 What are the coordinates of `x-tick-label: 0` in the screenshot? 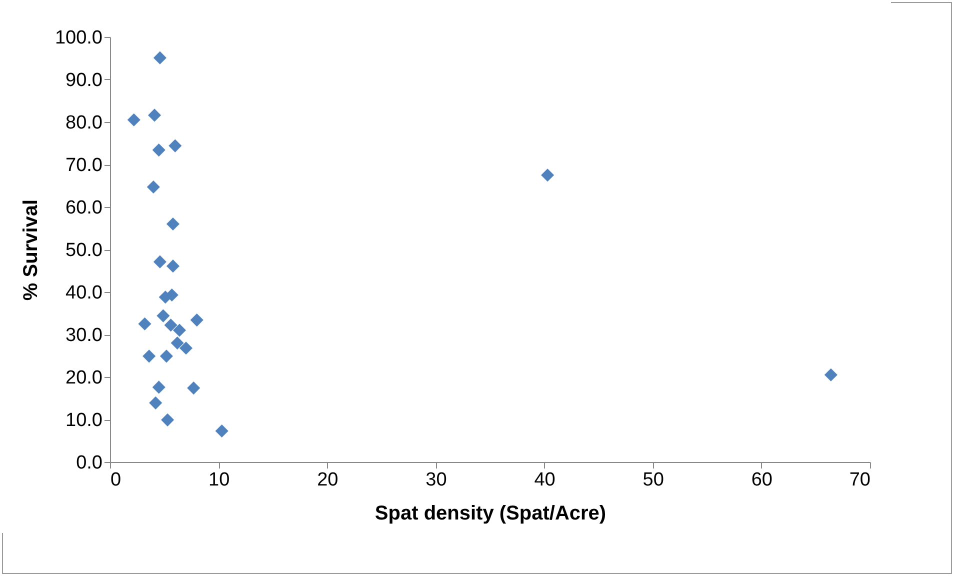 It's located at (116, 480).